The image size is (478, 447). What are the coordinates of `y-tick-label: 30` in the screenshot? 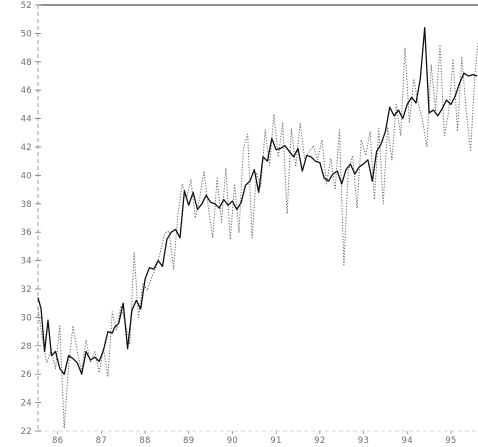 It's located at (26, 318).